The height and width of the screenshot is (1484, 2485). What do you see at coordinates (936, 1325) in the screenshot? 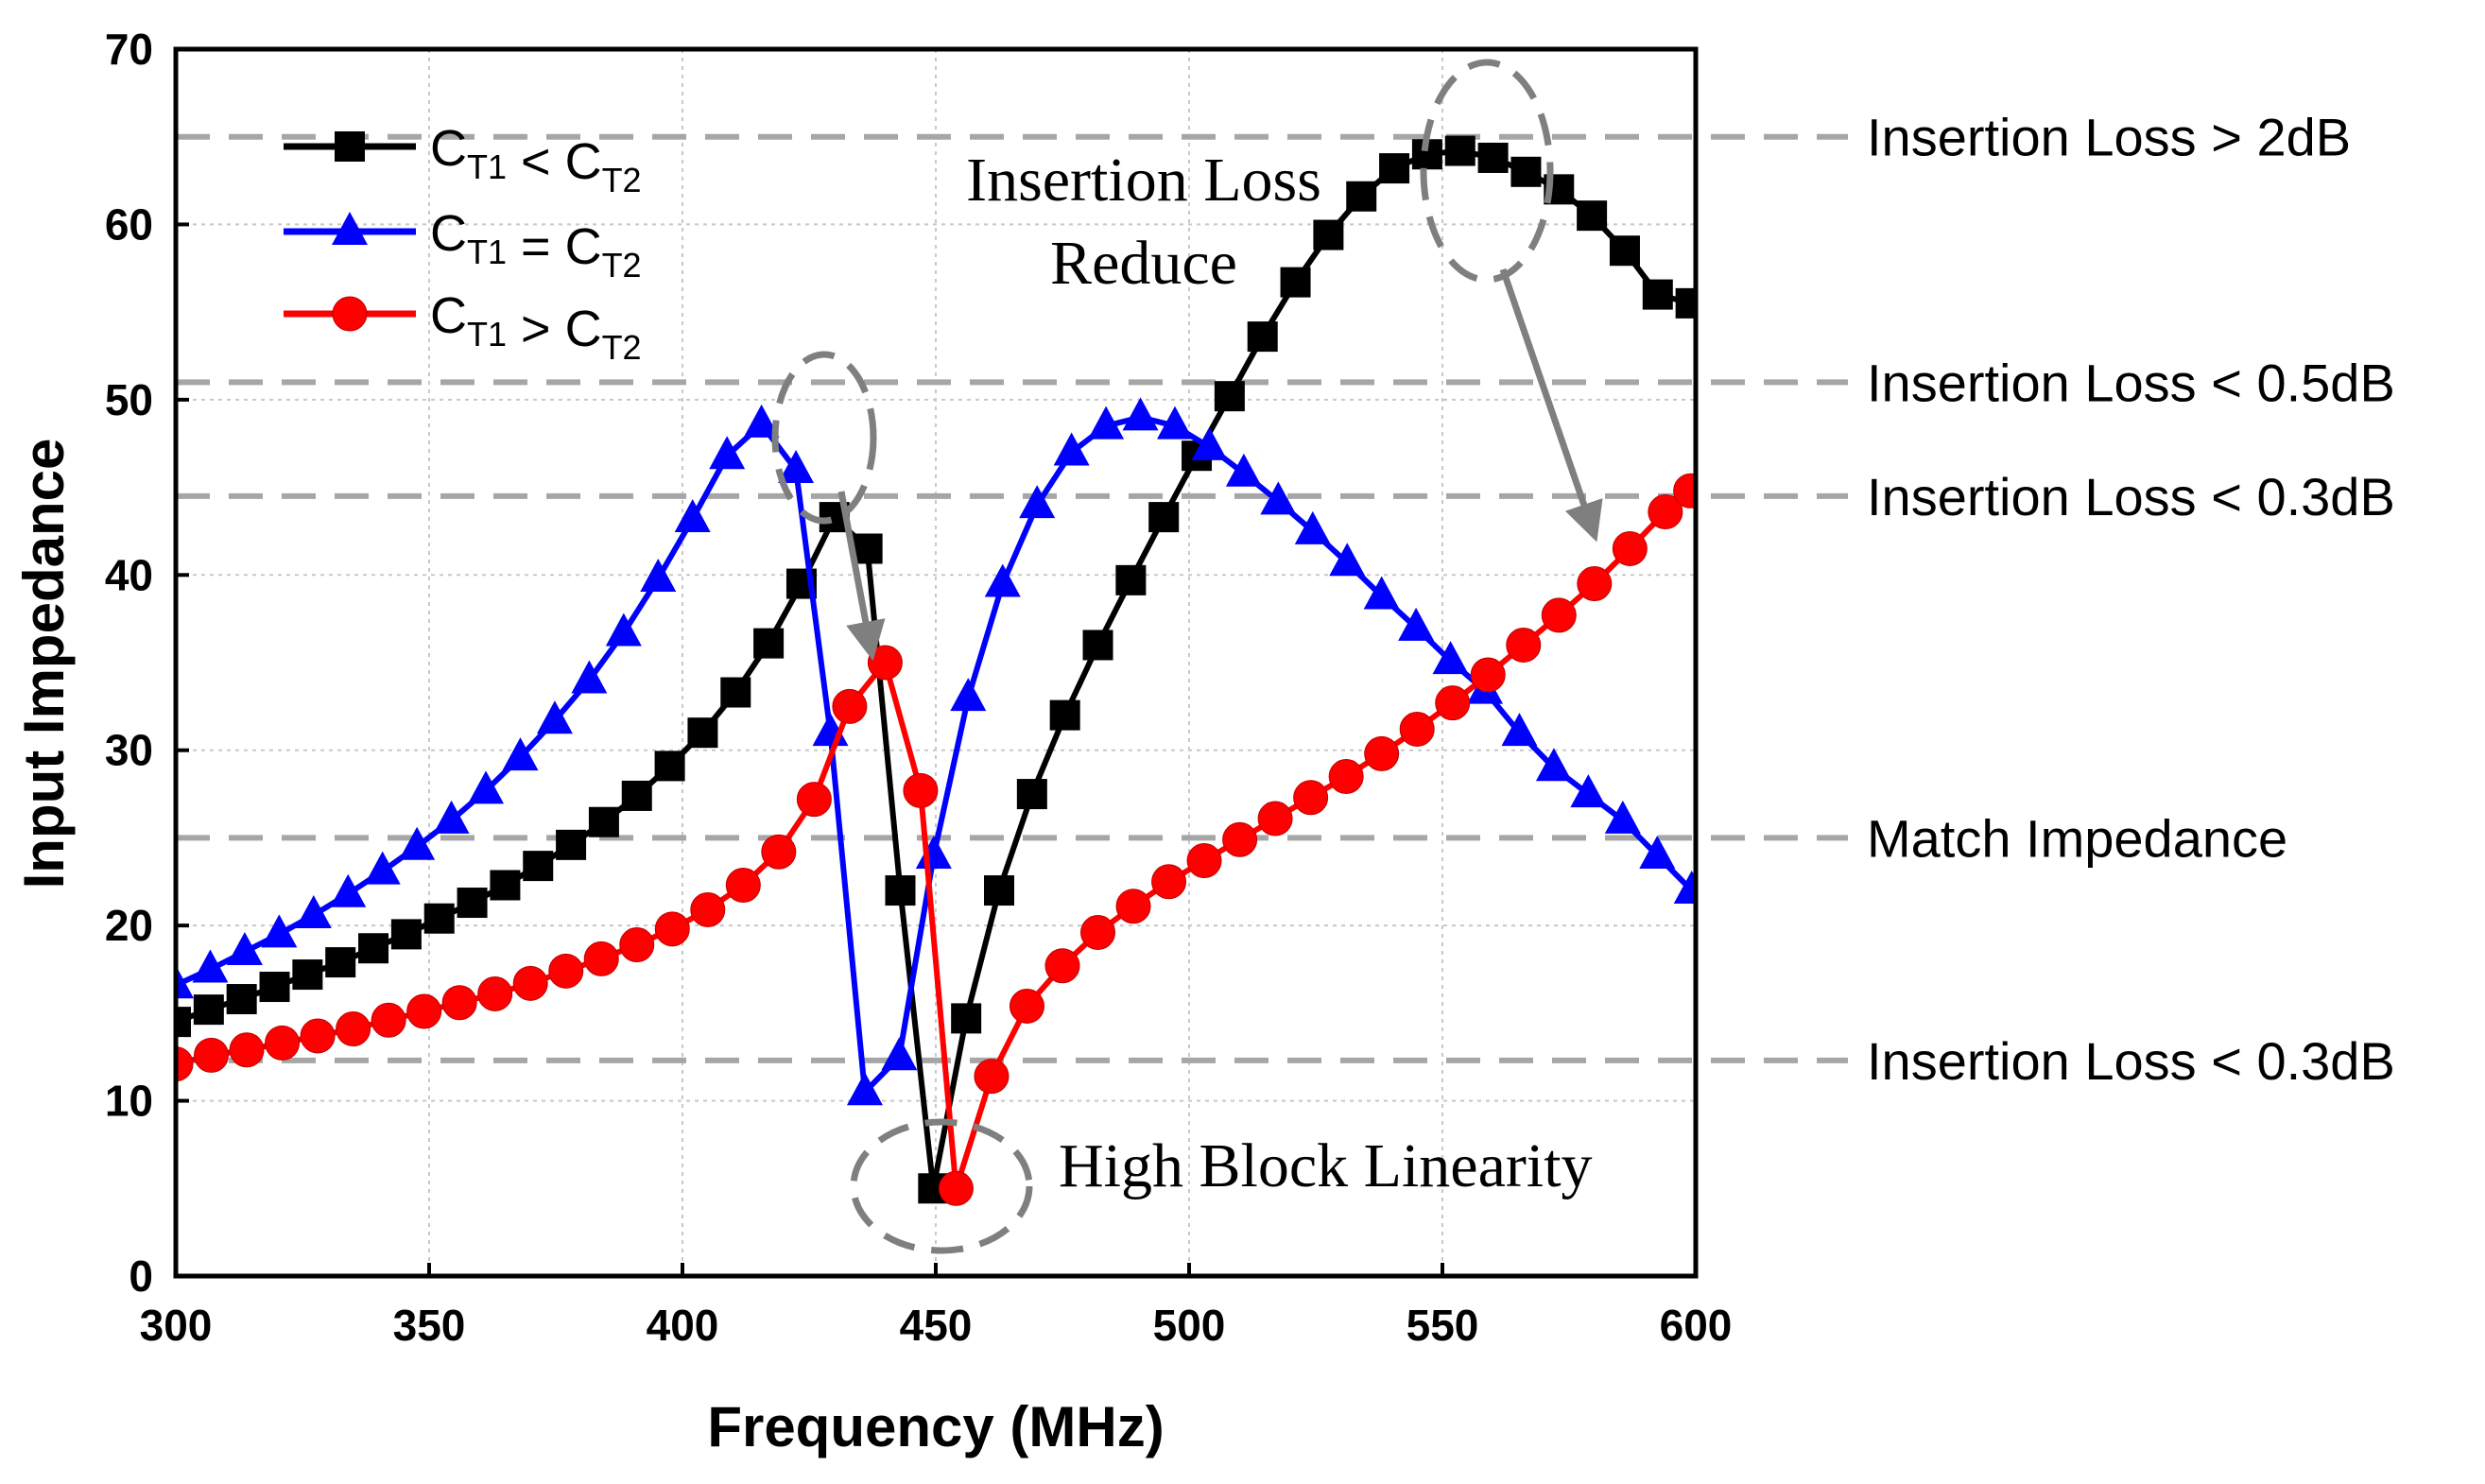
I see `x-tick-label: 450` at bounding box center [936, 1325].